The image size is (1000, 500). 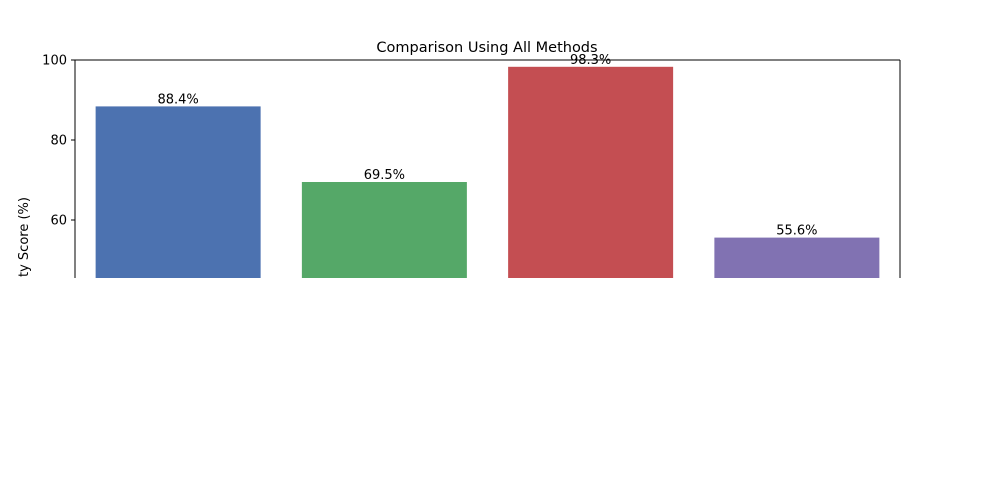 I want to click on y-ticks-group: 60 80 100, so click(x=58, y=141).